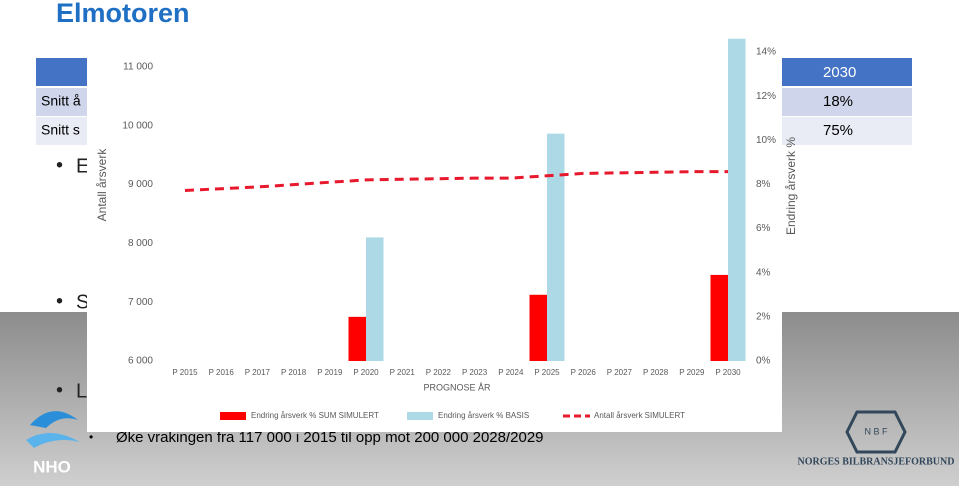 The height and width of the screenshot is (491, 959). Describe the element at coordinates (403, 372) in the screenshot. I see `x-tick-label: P 2021` at that location.